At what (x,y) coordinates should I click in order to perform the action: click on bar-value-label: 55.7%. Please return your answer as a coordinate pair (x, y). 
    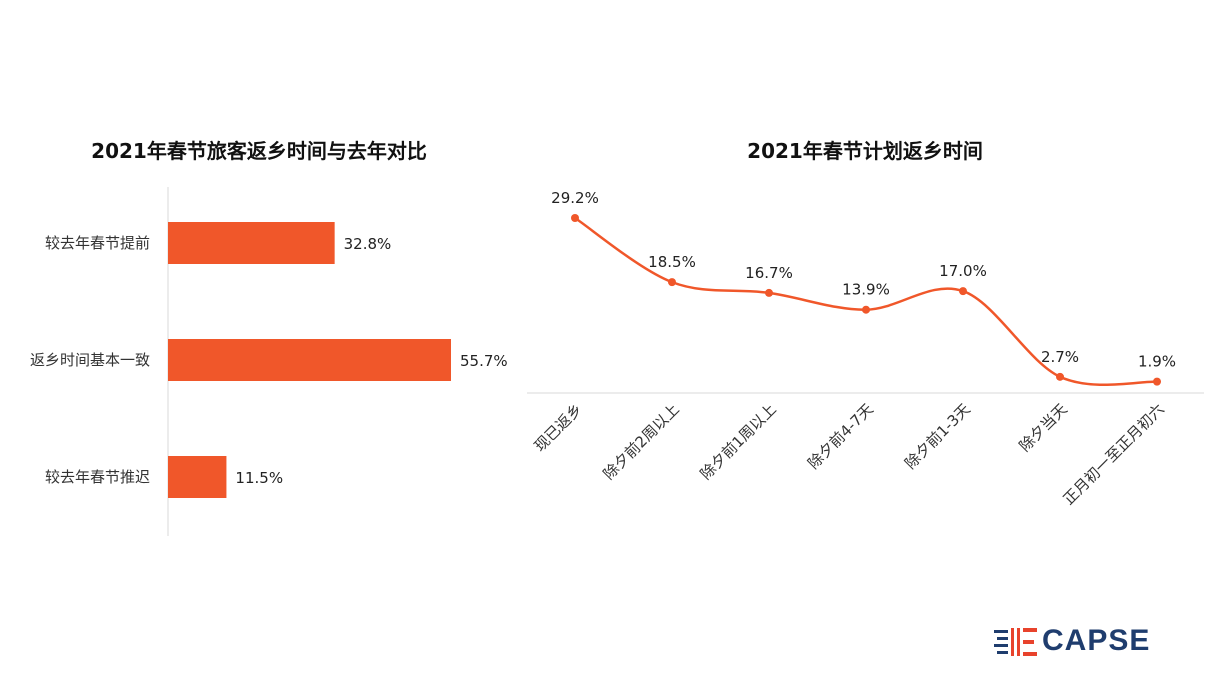
    Looking at the image, I should click on (484, 361).